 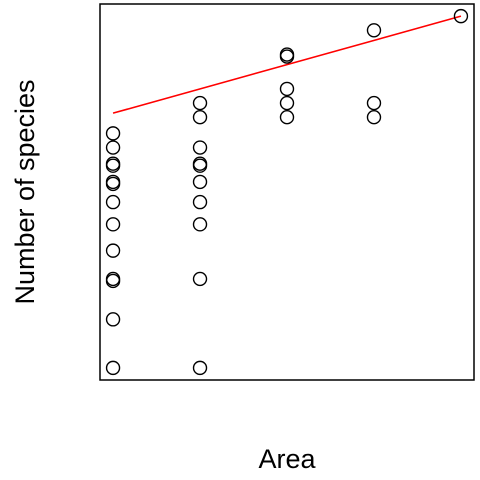 I want to click on y-axis-label: Number of species, so click(x=25, y=191).